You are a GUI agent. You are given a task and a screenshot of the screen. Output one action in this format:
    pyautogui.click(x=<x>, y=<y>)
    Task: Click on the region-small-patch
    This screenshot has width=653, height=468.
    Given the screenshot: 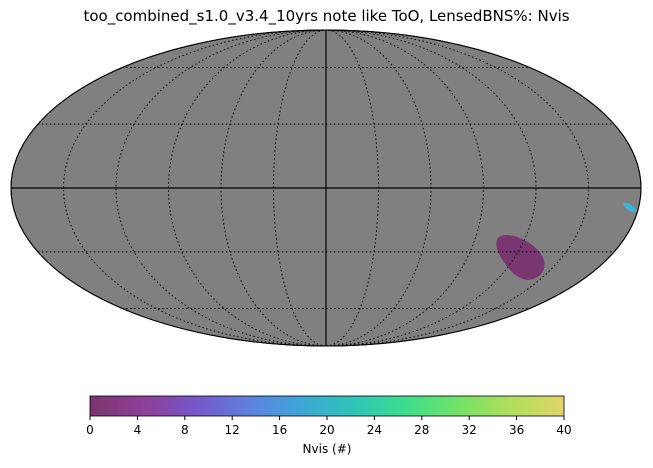 What is the action you would take?
    pyautogui.click(x=630, y=207)
    